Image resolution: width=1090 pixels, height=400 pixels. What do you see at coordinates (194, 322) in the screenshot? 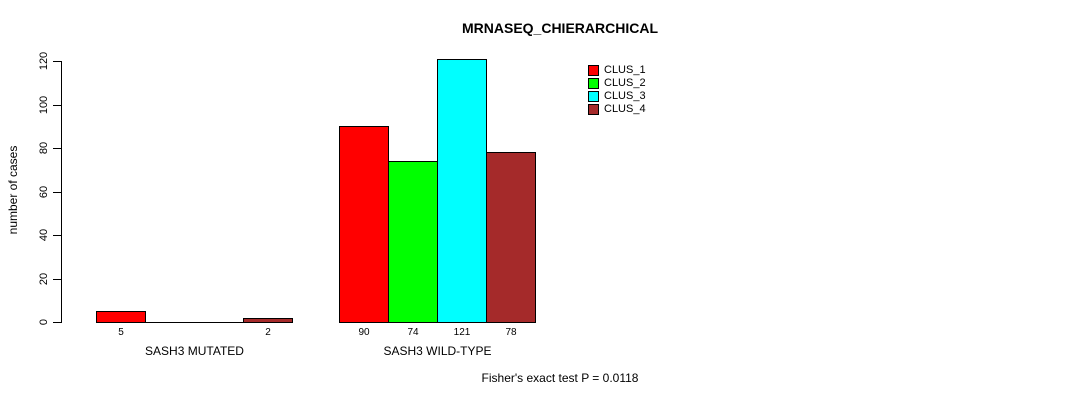
I see `group-baseline` at bounding box center [194, 322].